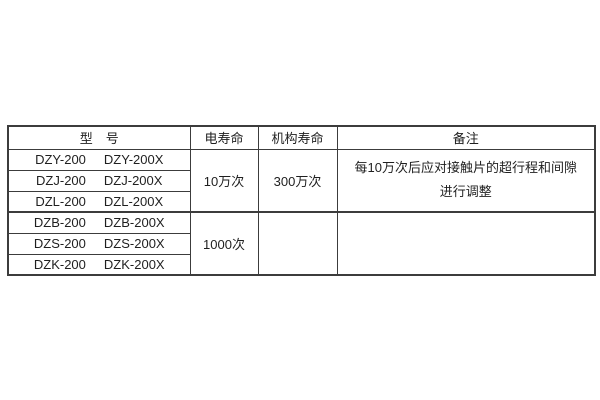  Describe the element at coordinates (99, 137) in the screenshot. I see `header-model: 型 号` at that location.